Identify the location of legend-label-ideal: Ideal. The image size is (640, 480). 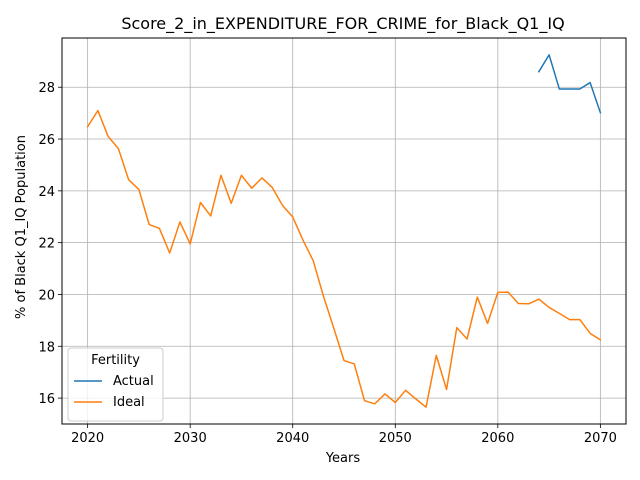
(129, 402).